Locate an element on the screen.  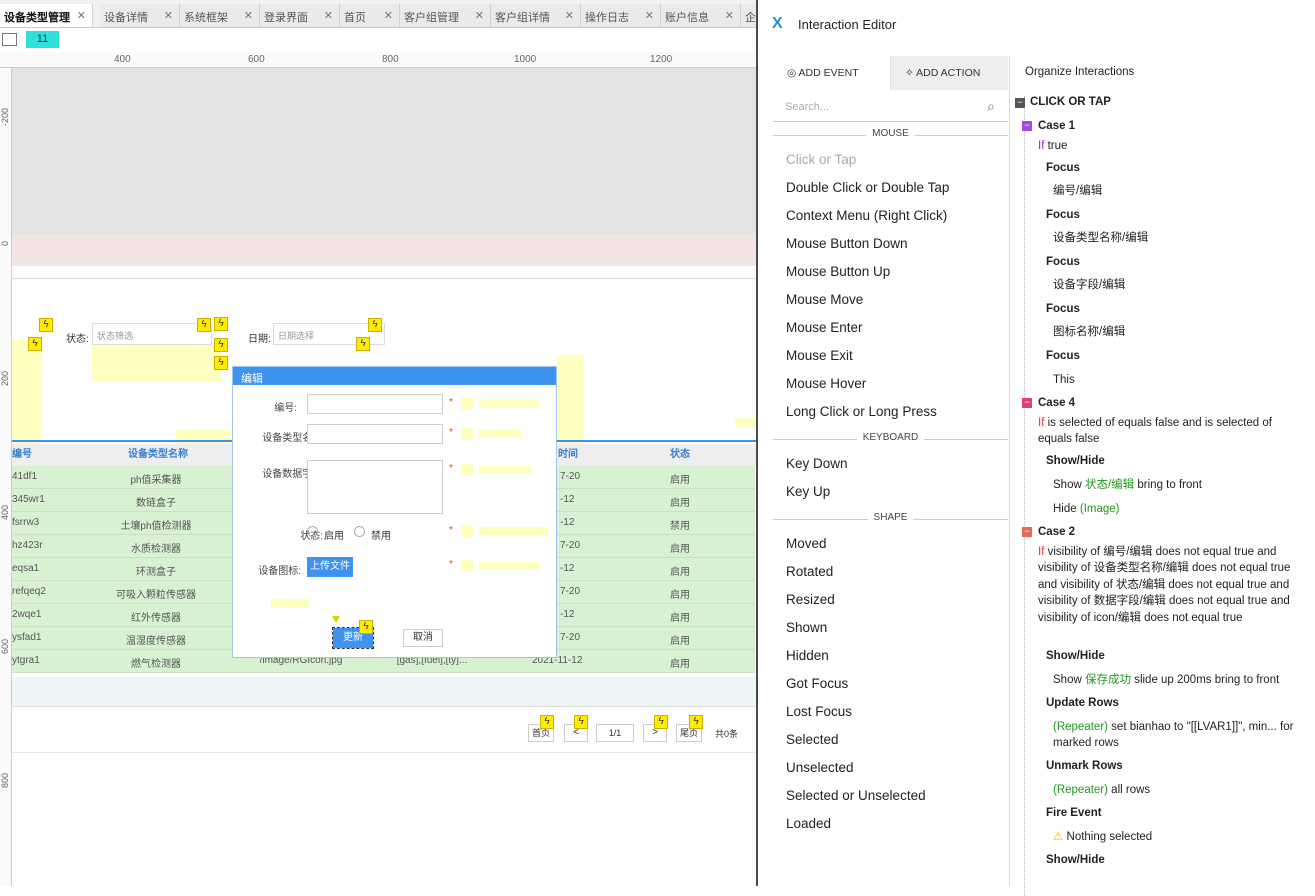
tab-device-type: 设备类型管理 ✕ is located at coordinates (46, 15).